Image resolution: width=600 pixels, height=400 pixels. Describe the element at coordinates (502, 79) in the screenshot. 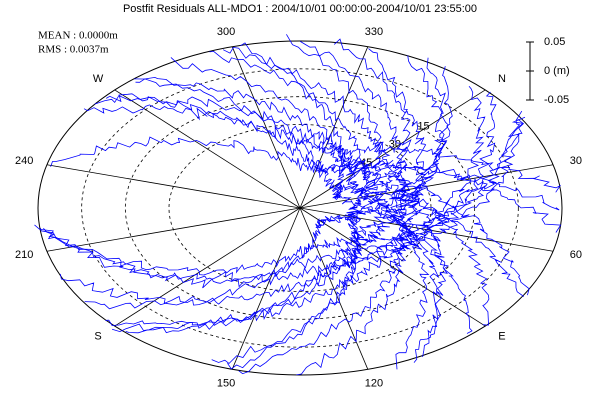

I see `azimuth-label: N` at that location.